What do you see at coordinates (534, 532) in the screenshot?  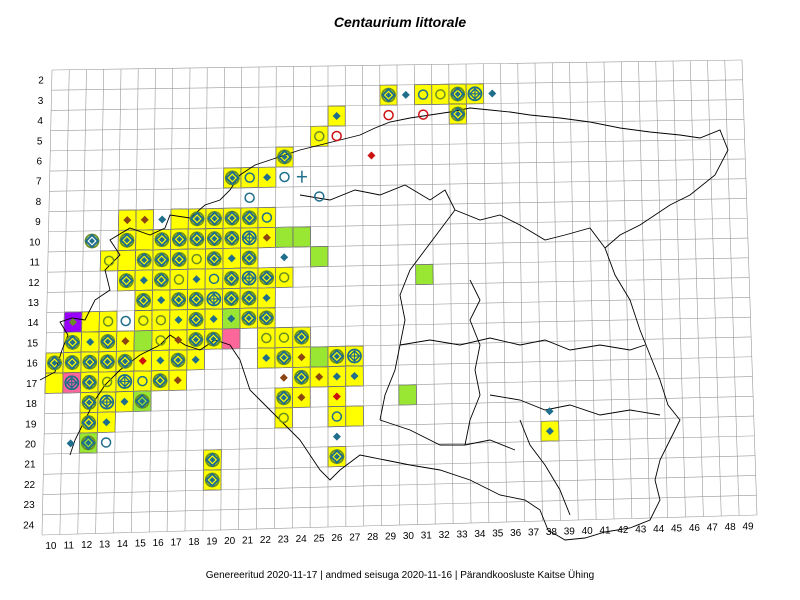 I see `column-label: 37` at bounding box center [534, 532].